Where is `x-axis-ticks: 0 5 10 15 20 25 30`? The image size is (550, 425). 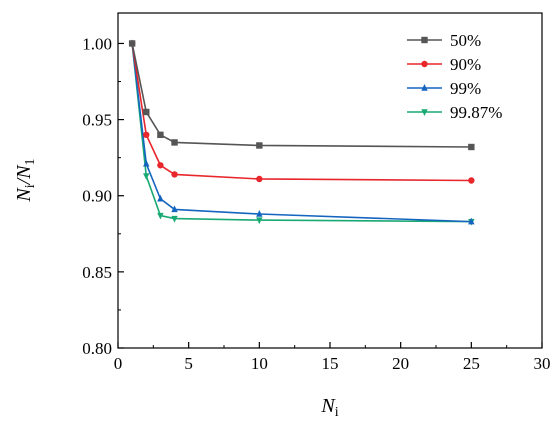
x-axis-ticks: 0 5 10 15 20 25 30 is located at coordinates (332, 357).